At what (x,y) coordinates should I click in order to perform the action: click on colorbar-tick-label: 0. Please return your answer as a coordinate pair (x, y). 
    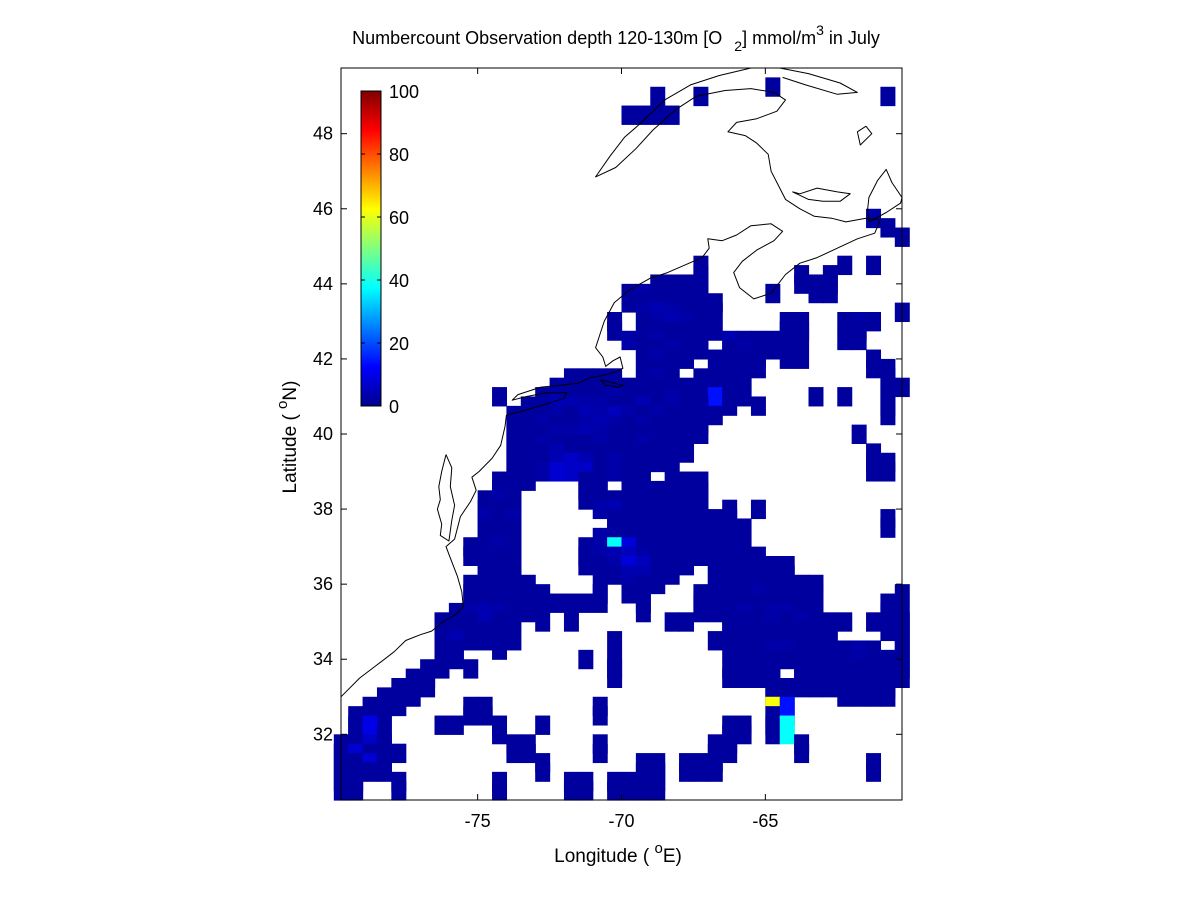
    Looking at the image, I should click on (394, 407).